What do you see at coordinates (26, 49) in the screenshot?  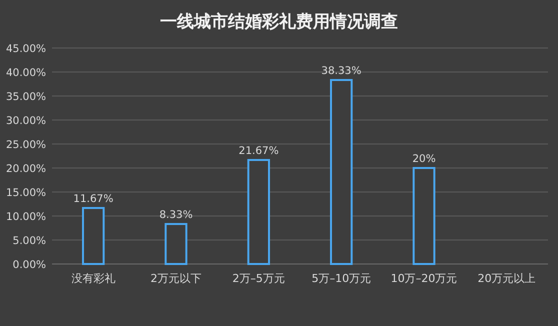 I see `y-tick-label: 45.00%` at bounding box center [26, 49].